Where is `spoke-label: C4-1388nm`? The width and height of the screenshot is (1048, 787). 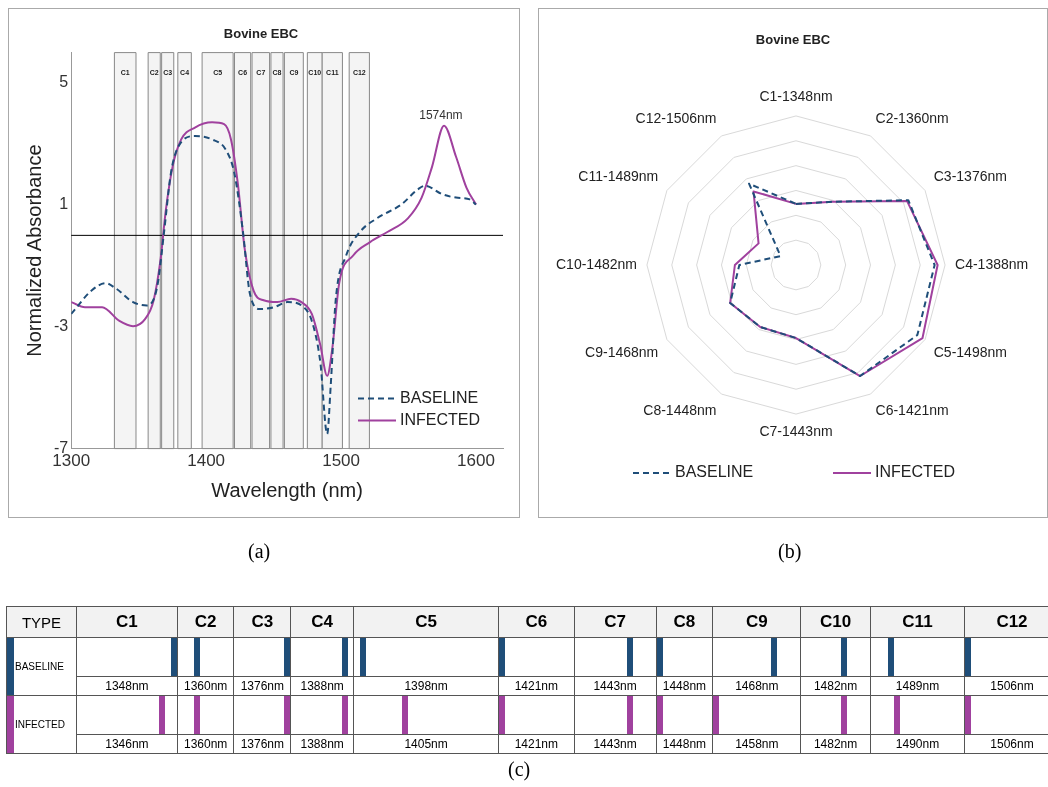 spoke-label: C4-1388nm is located at coordinates (992, 263).